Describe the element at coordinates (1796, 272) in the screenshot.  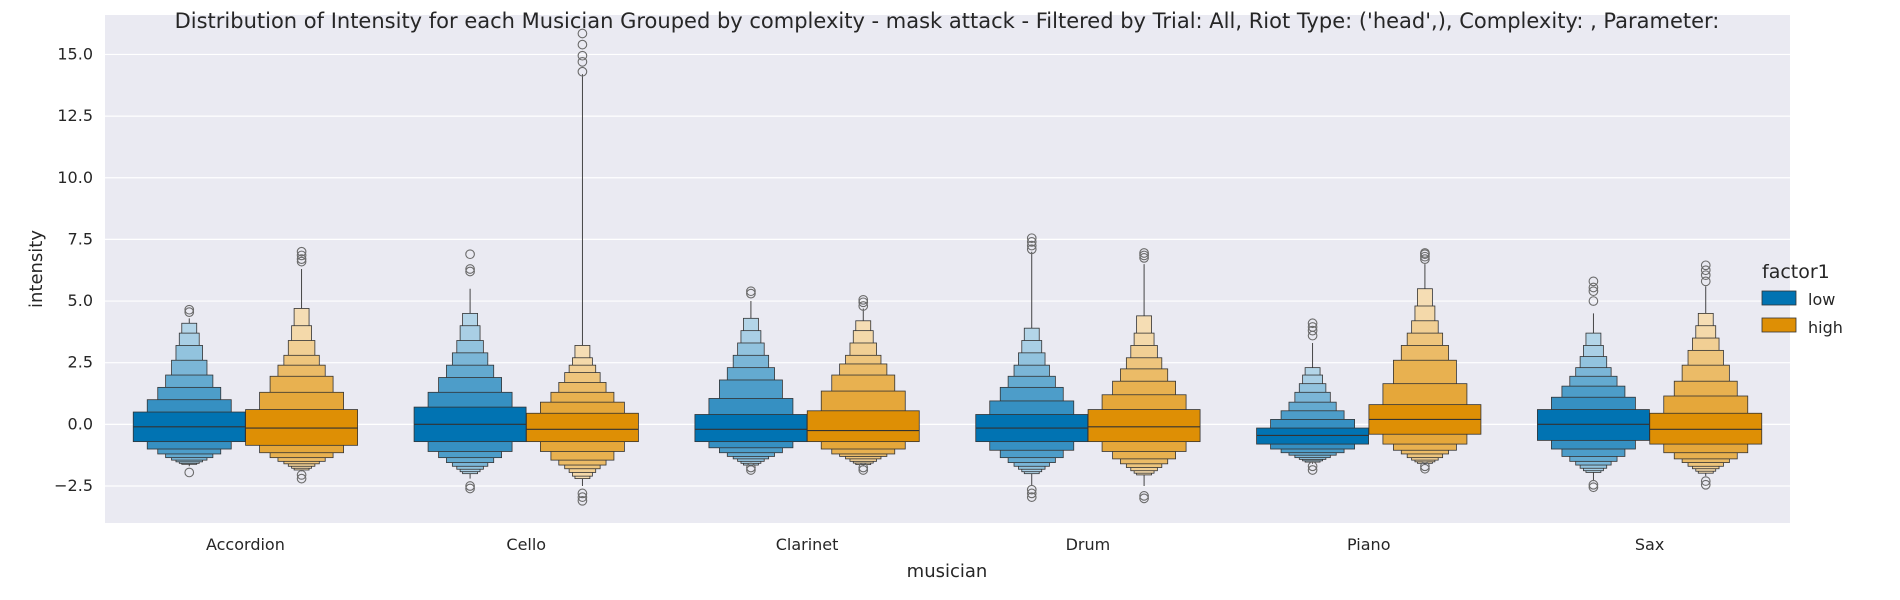
I see `legend-title: factor1` at that location.